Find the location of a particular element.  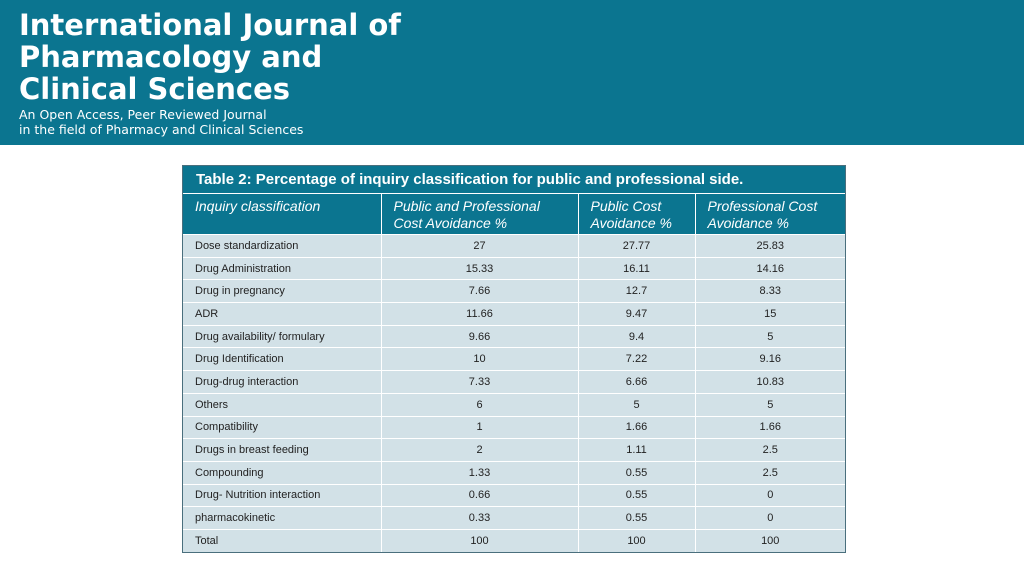

table-row: Dose standardization 27 27.77 25.83 is located at coordinates (514, 246).